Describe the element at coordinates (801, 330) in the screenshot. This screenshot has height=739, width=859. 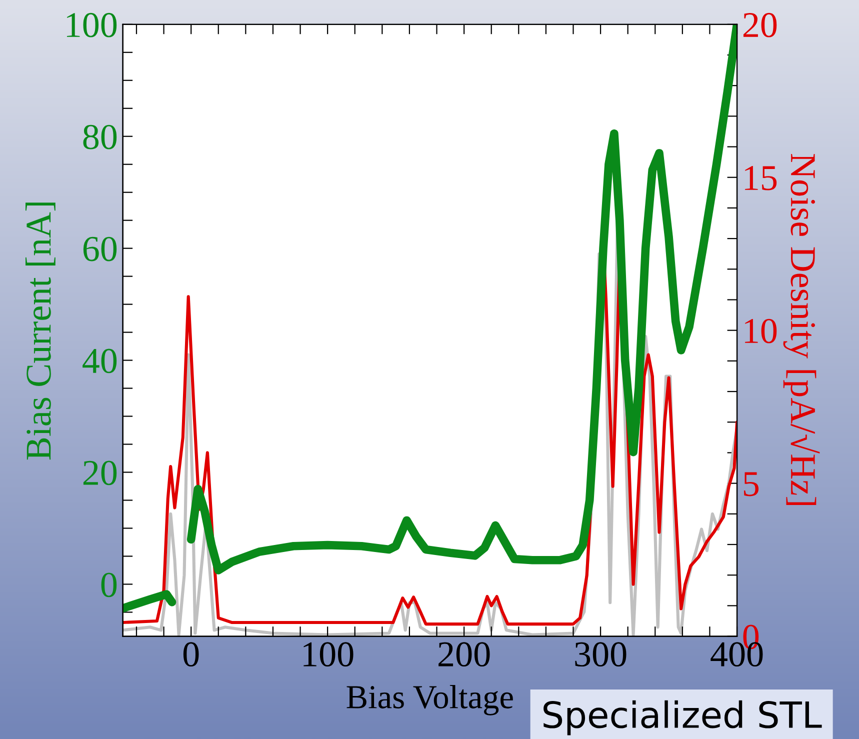
I see `y2-axis-title: Noise Desnity [pA/√Hz]` at that location.